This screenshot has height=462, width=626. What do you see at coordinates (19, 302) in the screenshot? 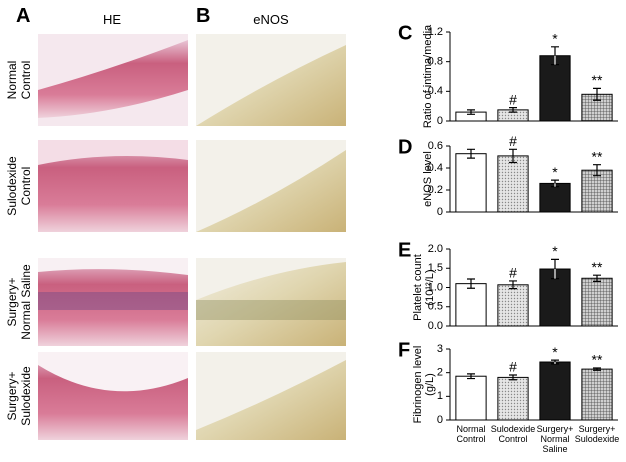
I see `row-label: Surgery+Normal Saline` at bounding box center [19, 302].